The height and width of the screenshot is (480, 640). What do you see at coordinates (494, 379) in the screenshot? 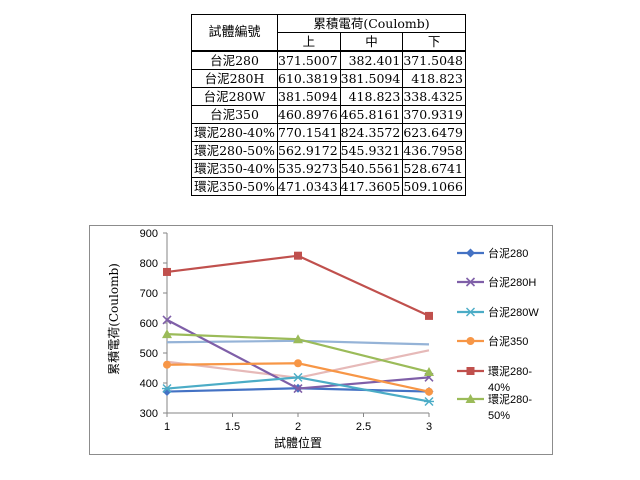
I see `legend-entry: 環泥280- 40%` at bounding box center [494, 379].